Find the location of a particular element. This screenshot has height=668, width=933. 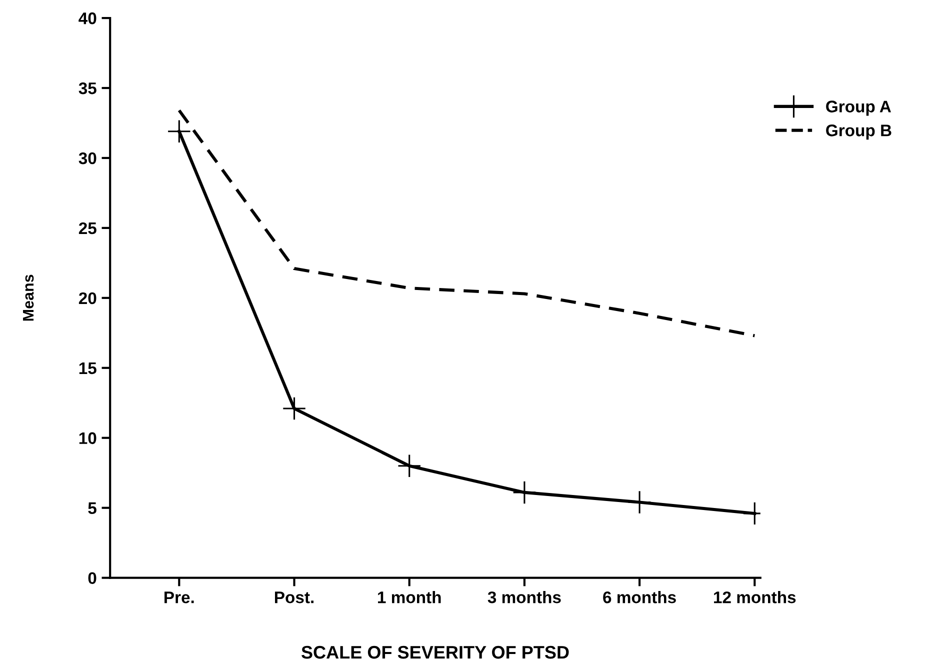

y-tick-label: 20 is located at coordinates (87, 298).